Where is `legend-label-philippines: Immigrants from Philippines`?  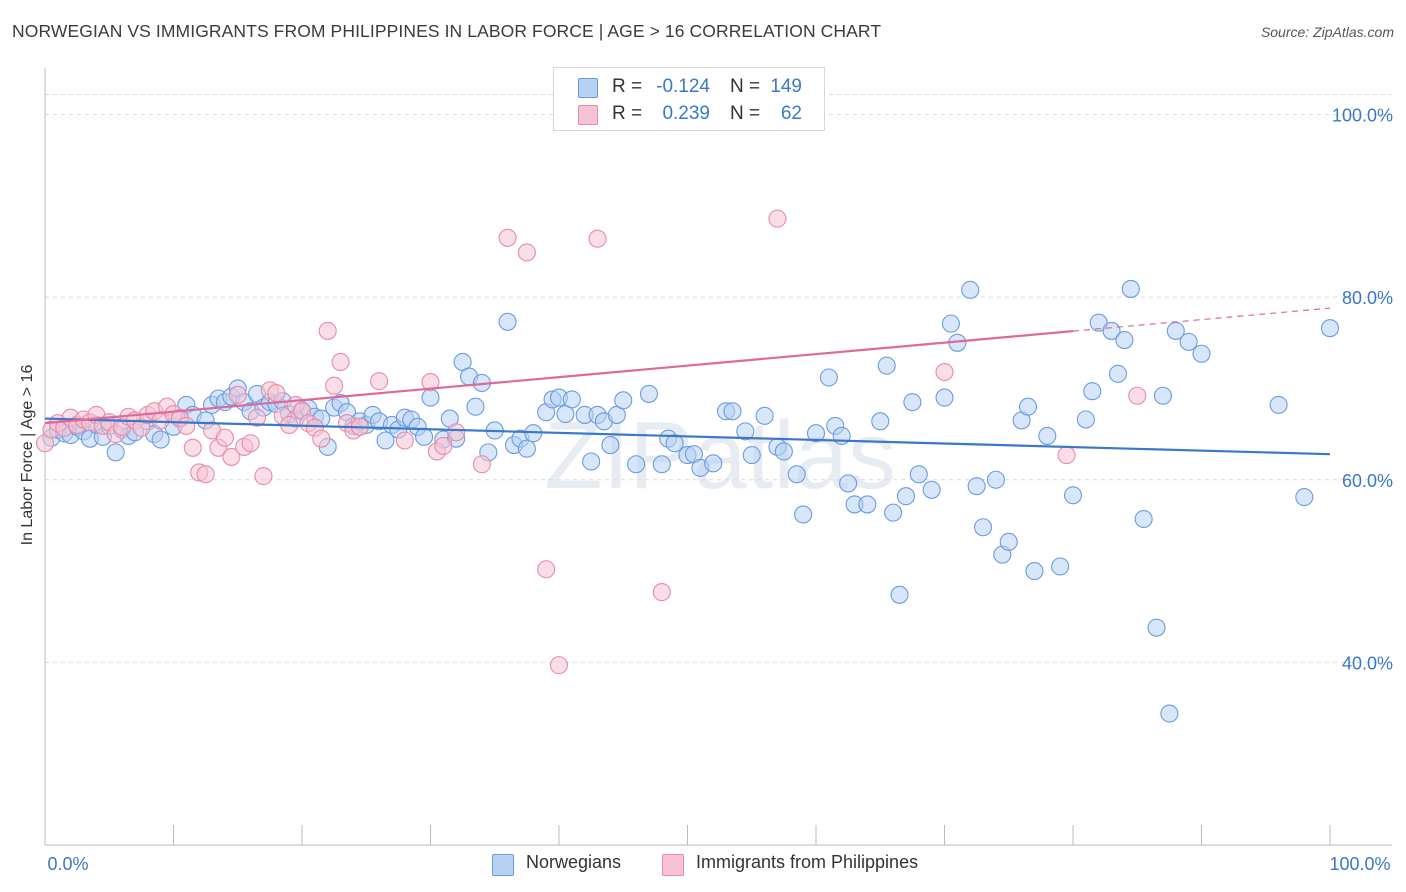 legend-label-philippines: Immigrants from Philippines is located at coordinates (807, 862).